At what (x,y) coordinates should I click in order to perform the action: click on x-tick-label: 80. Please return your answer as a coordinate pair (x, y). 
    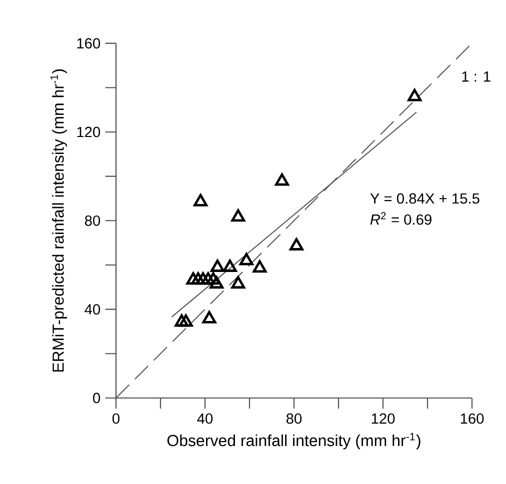
    Looking at the image, I should click on (294, 418).